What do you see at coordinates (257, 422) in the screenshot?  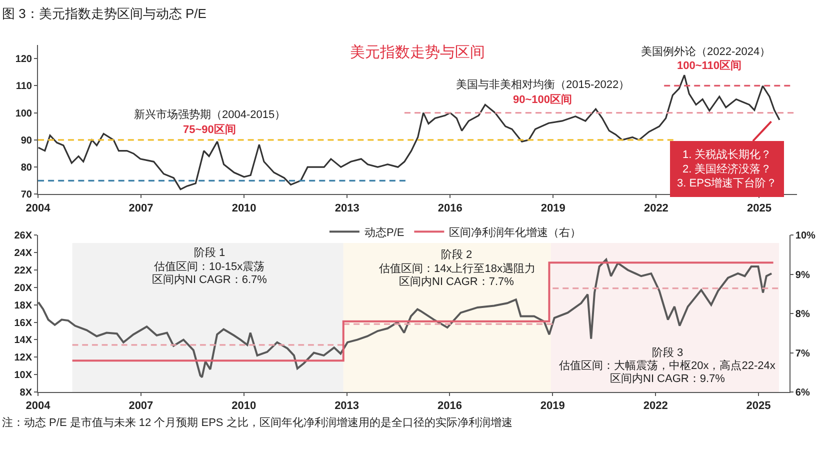 I see `text: 注：动态 P/E 是市值与未来 12 个月预期 EPS 之比，区间年化净利润增速用的是全口径的实际净利润增速` at bounding box center [257, 422].